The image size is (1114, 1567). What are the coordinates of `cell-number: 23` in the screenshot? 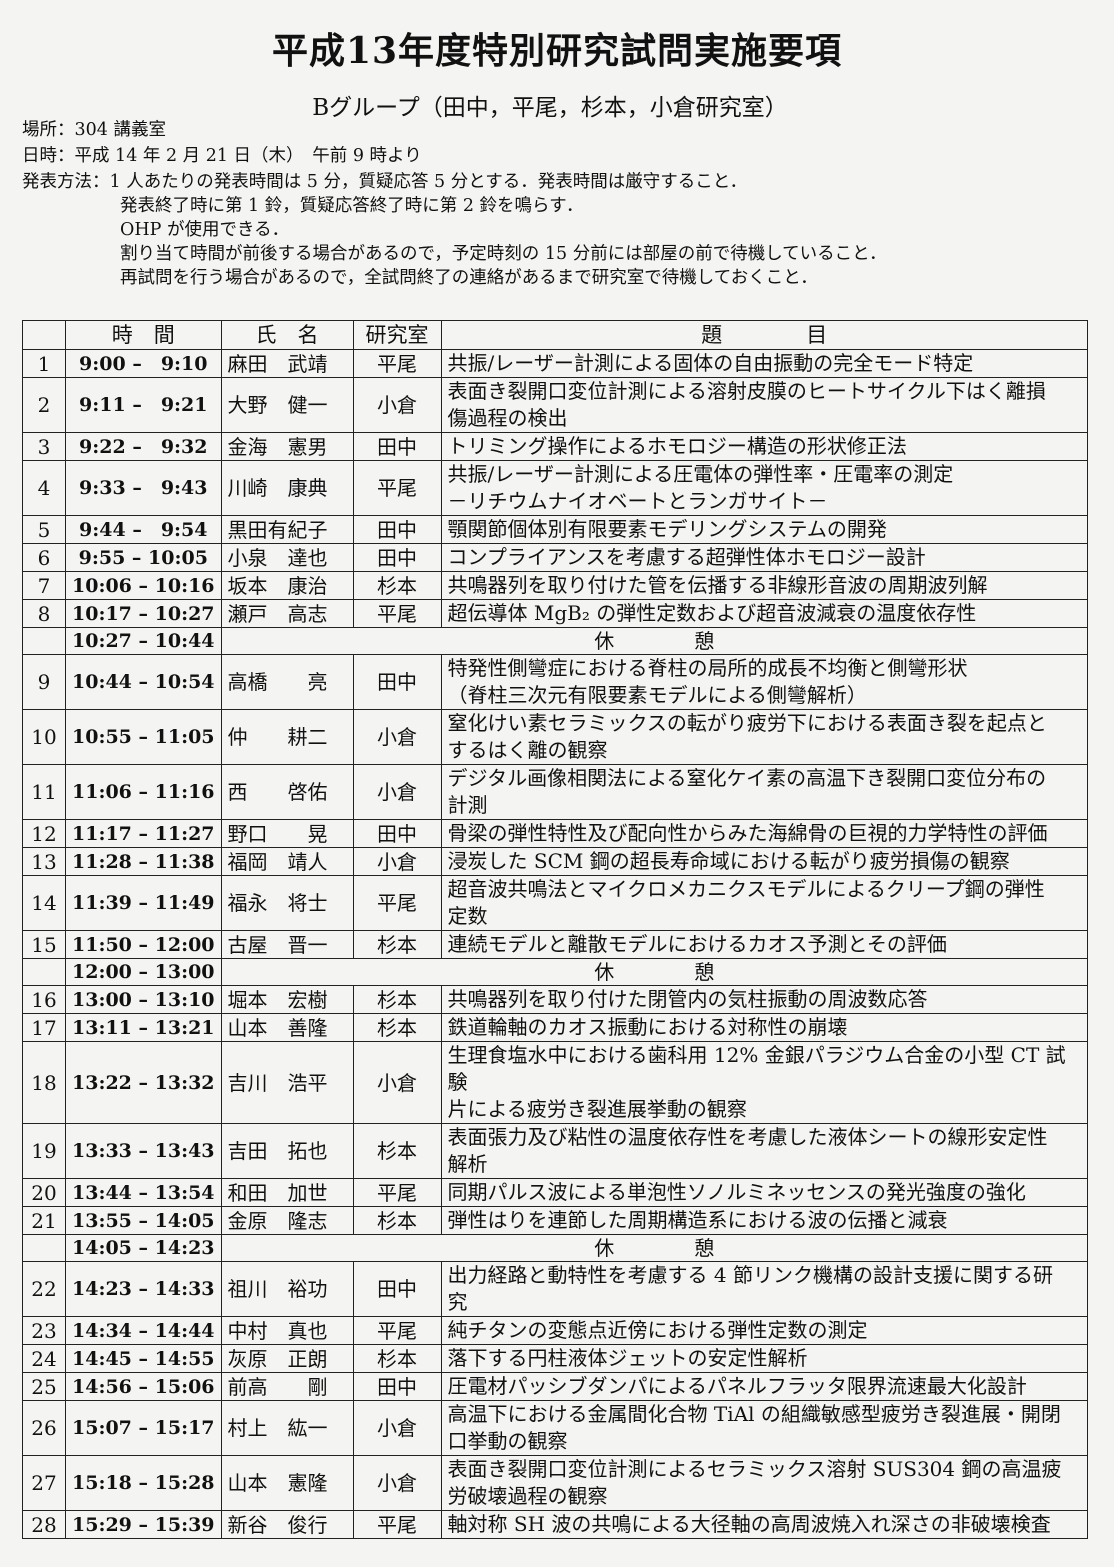 It's located at (44, 1330).